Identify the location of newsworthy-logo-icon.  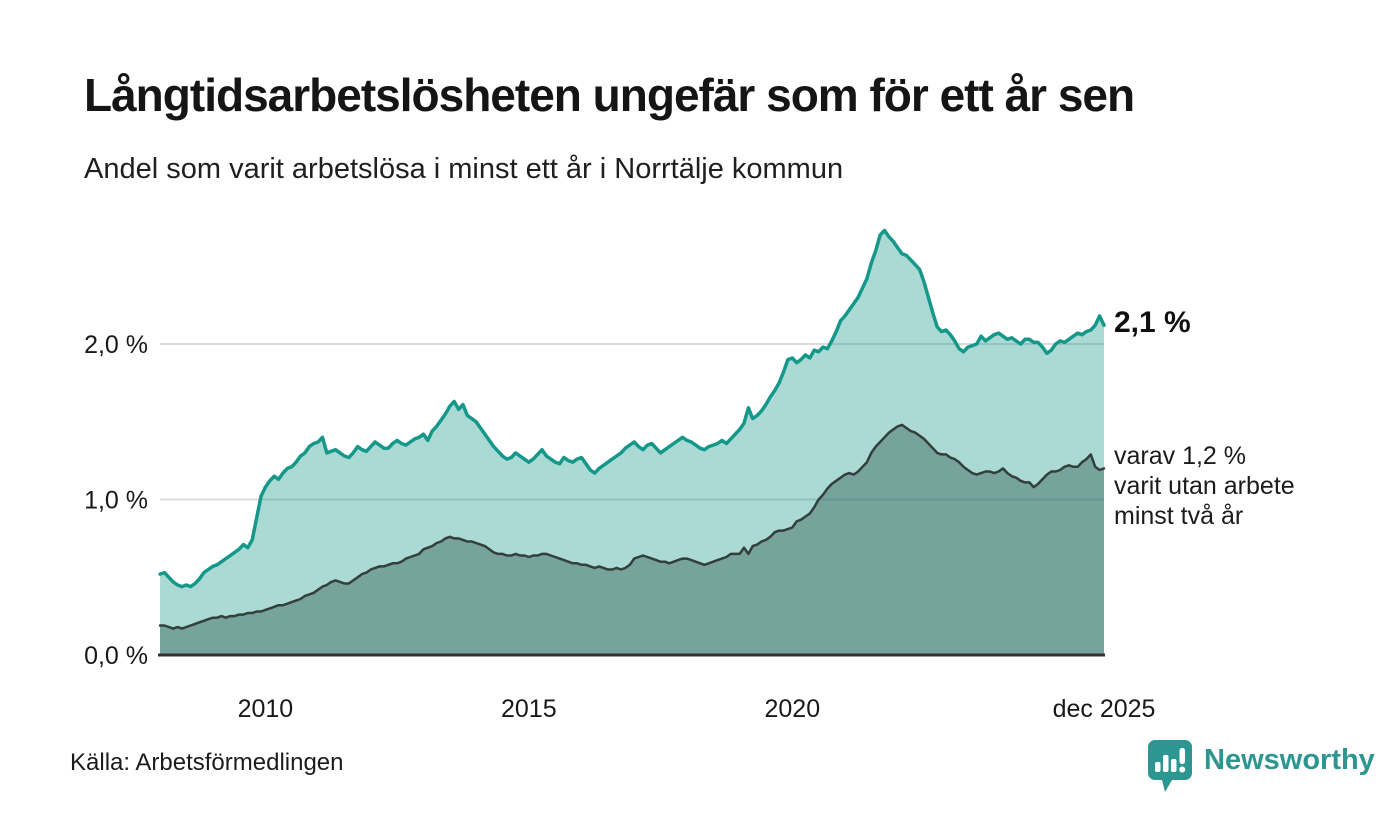
(1170, 766).